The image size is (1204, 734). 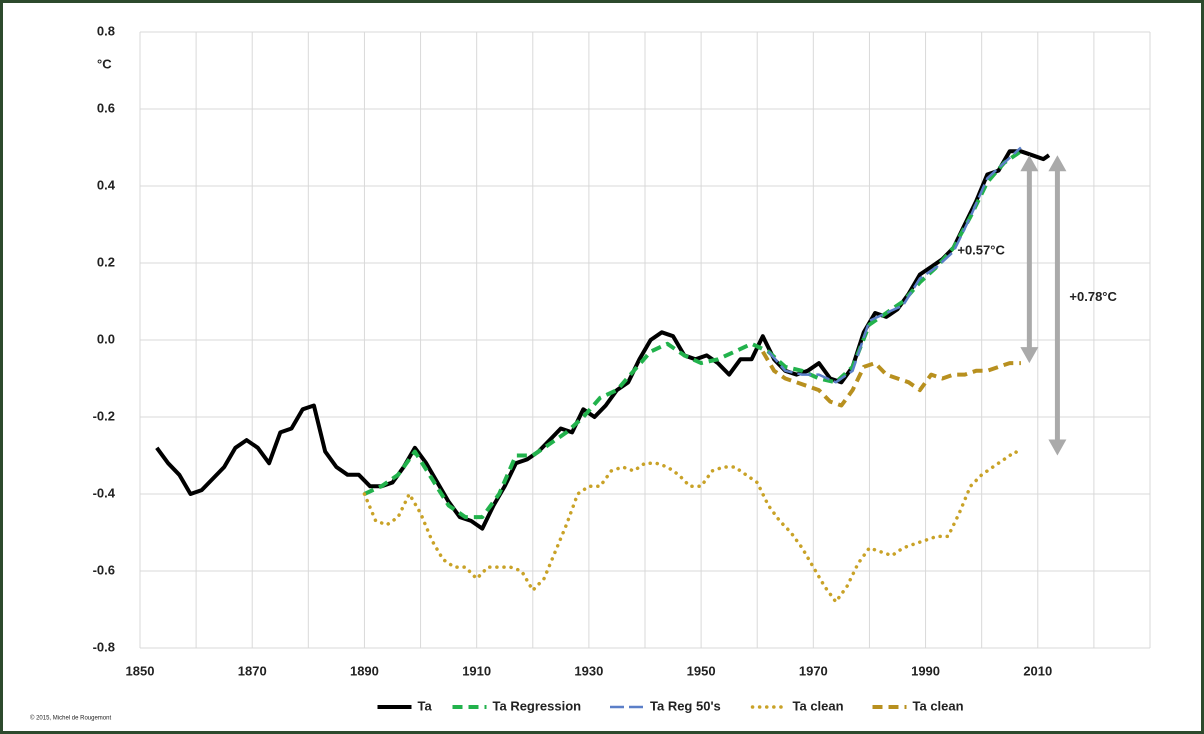 I want to click on x-tick-label: 1950, so click(x=701, y=670).